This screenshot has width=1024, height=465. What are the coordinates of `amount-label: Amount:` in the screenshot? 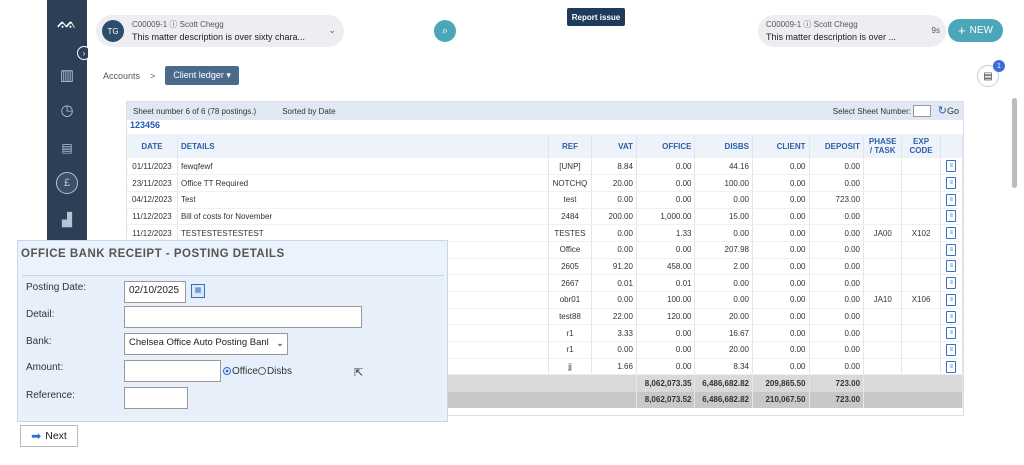 It's located at (45, 367).